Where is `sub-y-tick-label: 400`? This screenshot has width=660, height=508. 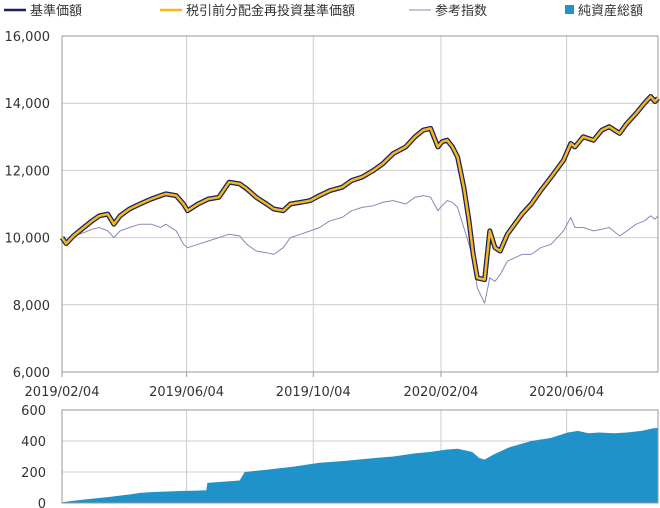 sub-y-tick-label: 400 is located at coordinates (33, 442).